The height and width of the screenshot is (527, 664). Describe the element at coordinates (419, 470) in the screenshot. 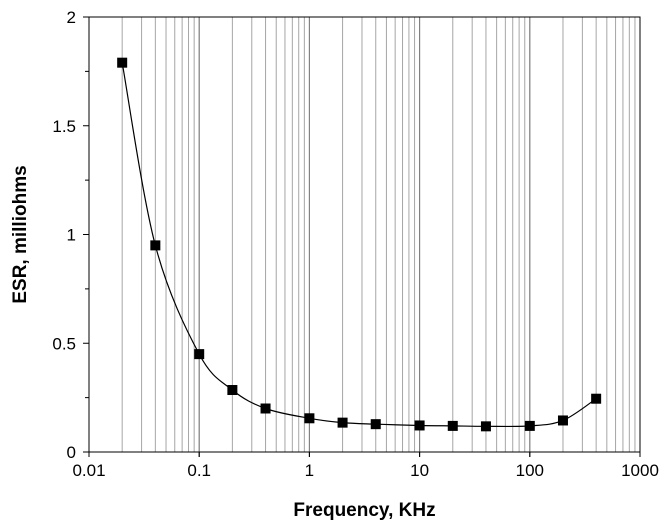

I see `x-tick-label: 10` at that location.